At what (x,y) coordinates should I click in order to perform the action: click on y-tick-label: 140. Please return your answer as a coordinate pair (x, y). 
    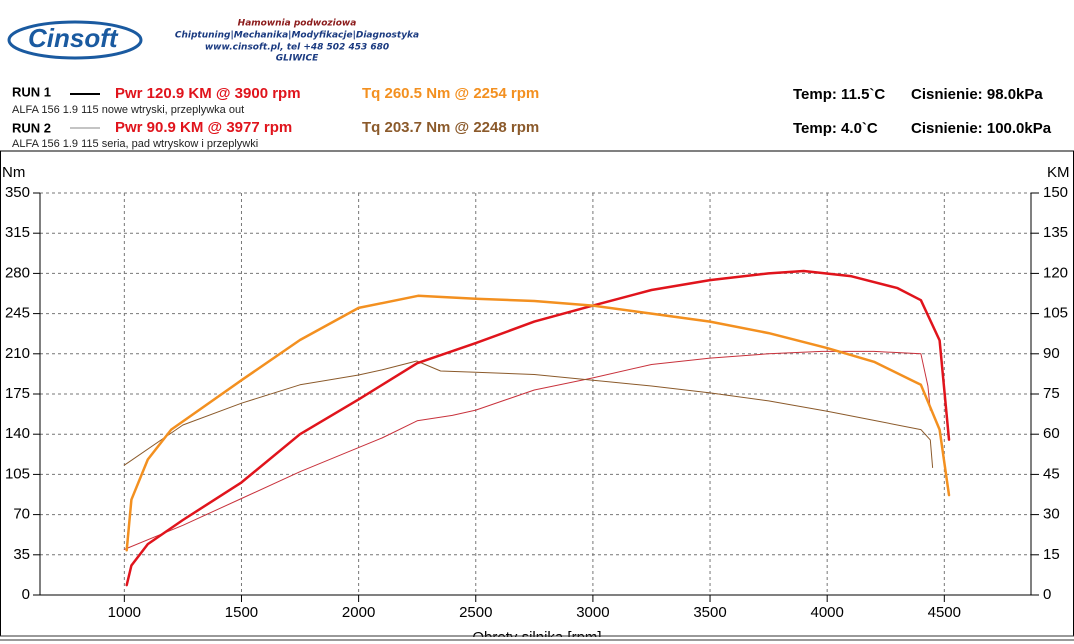
    Looking at the image, I should click on (17, 433).